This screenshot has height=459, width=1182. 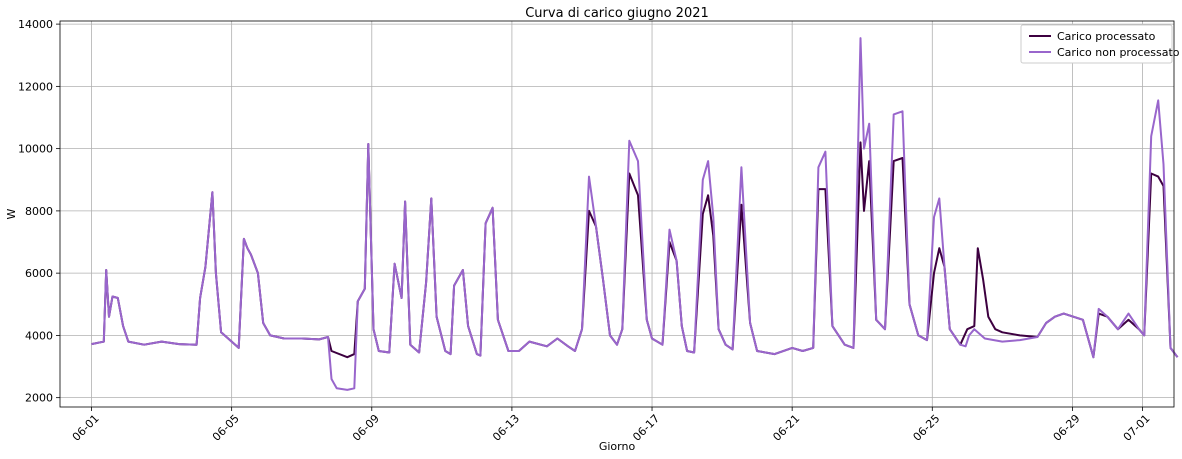 What do you see at coordinates (1106, 36) in the screenshot?
I see `legend-label-processed: Carico processato` at bounding box center [1106, 36].